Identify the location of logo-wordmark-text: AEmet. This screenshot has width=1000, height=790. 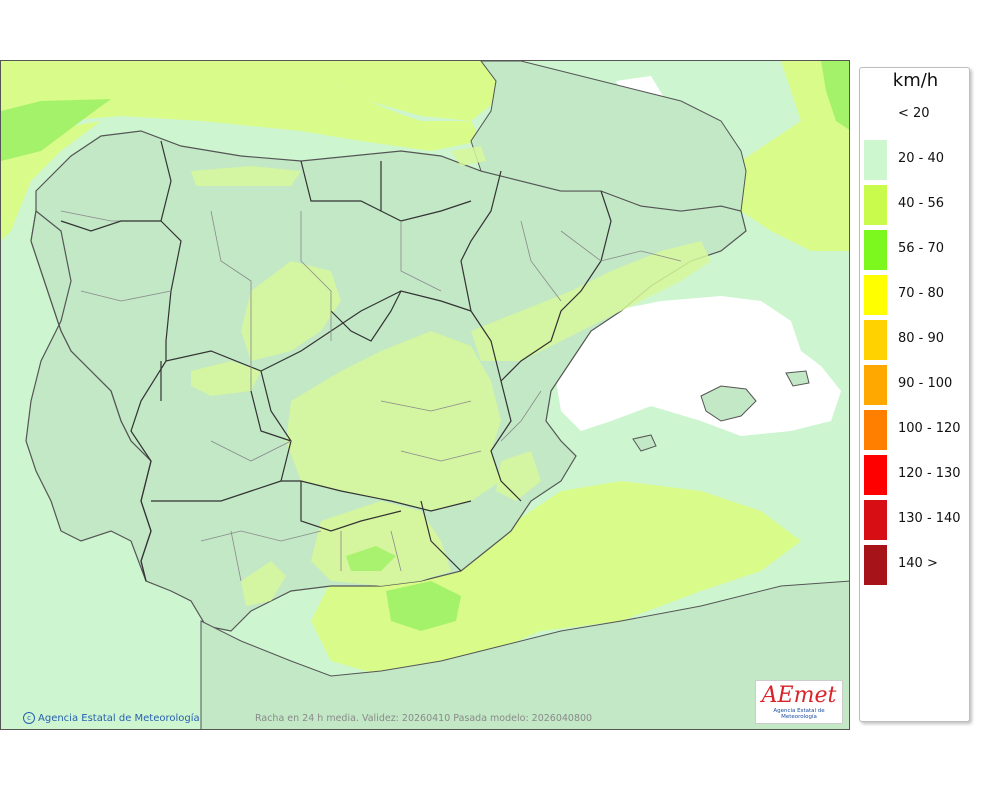
(799, 695).